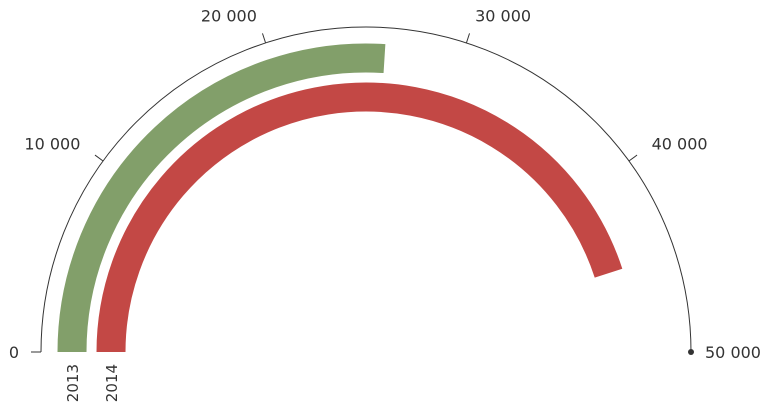 This screenshot has height=410, width=774. I want to click on axis-tick-label: 0, so click(14, 352).